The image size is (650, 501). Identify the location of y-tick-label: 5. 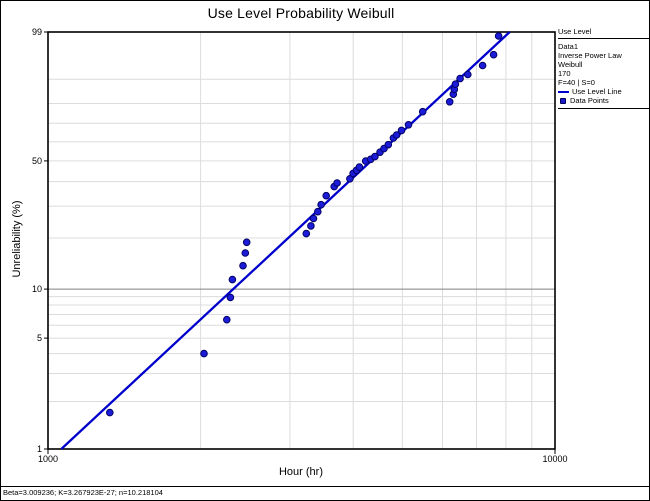
(39, 338).